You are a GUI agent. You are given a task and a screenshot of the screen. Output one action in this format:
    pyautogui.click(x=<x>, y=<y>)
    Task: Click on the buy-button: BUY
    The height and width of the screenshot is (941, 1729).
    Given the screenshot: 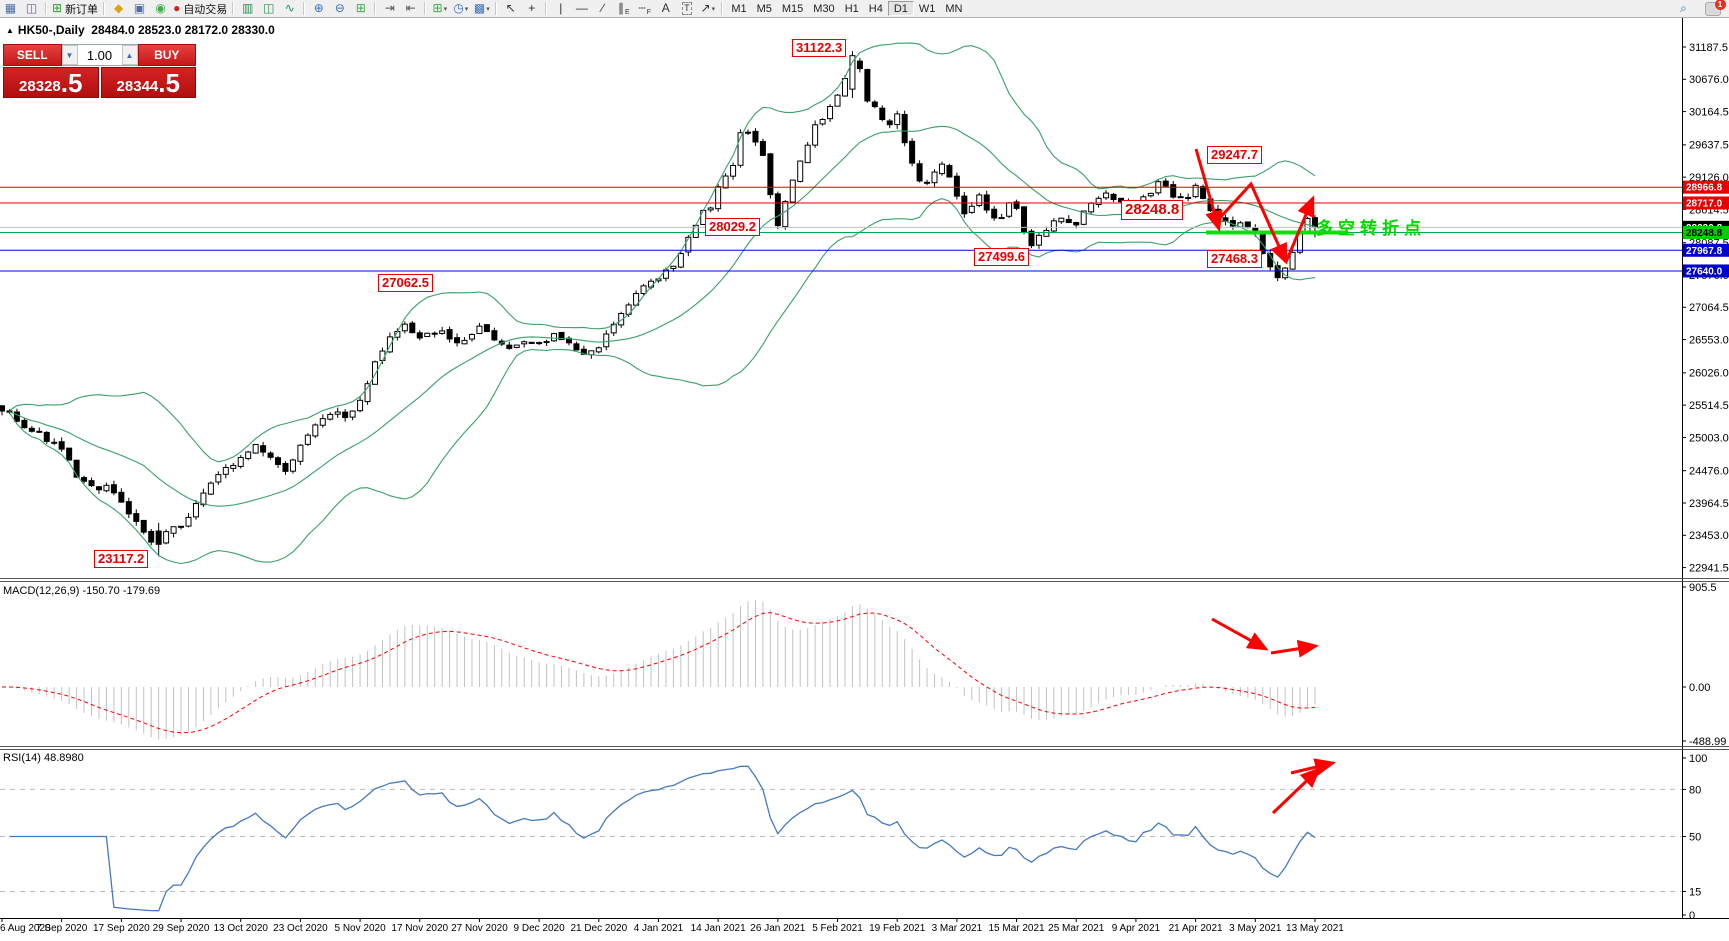 What is the action you would take?
    pyautogui.click(x=166, y=55)
    